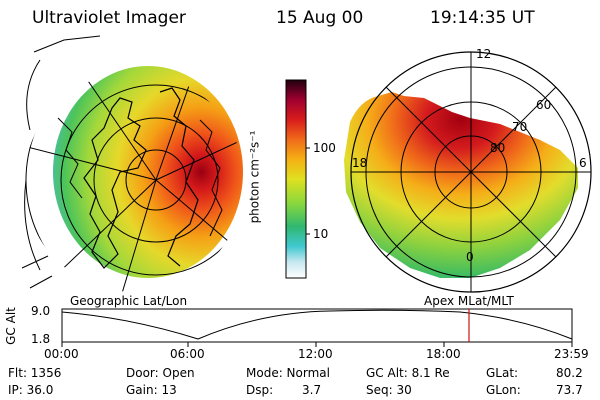 The image size is (600, 400). Describe the element at coordinates (502, 373) in the screenshot. I see `glat-label: GLat:` at that location.